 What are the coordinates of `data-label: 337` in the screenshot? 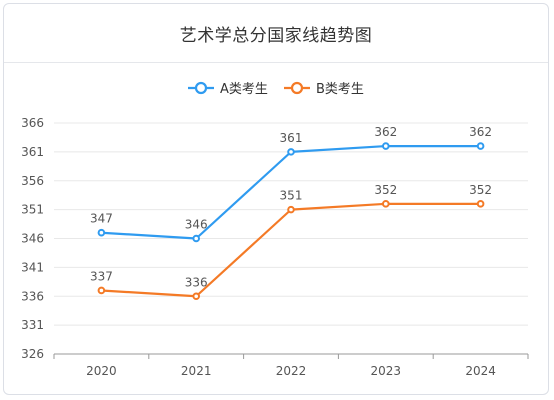 It's located at (101, 276).